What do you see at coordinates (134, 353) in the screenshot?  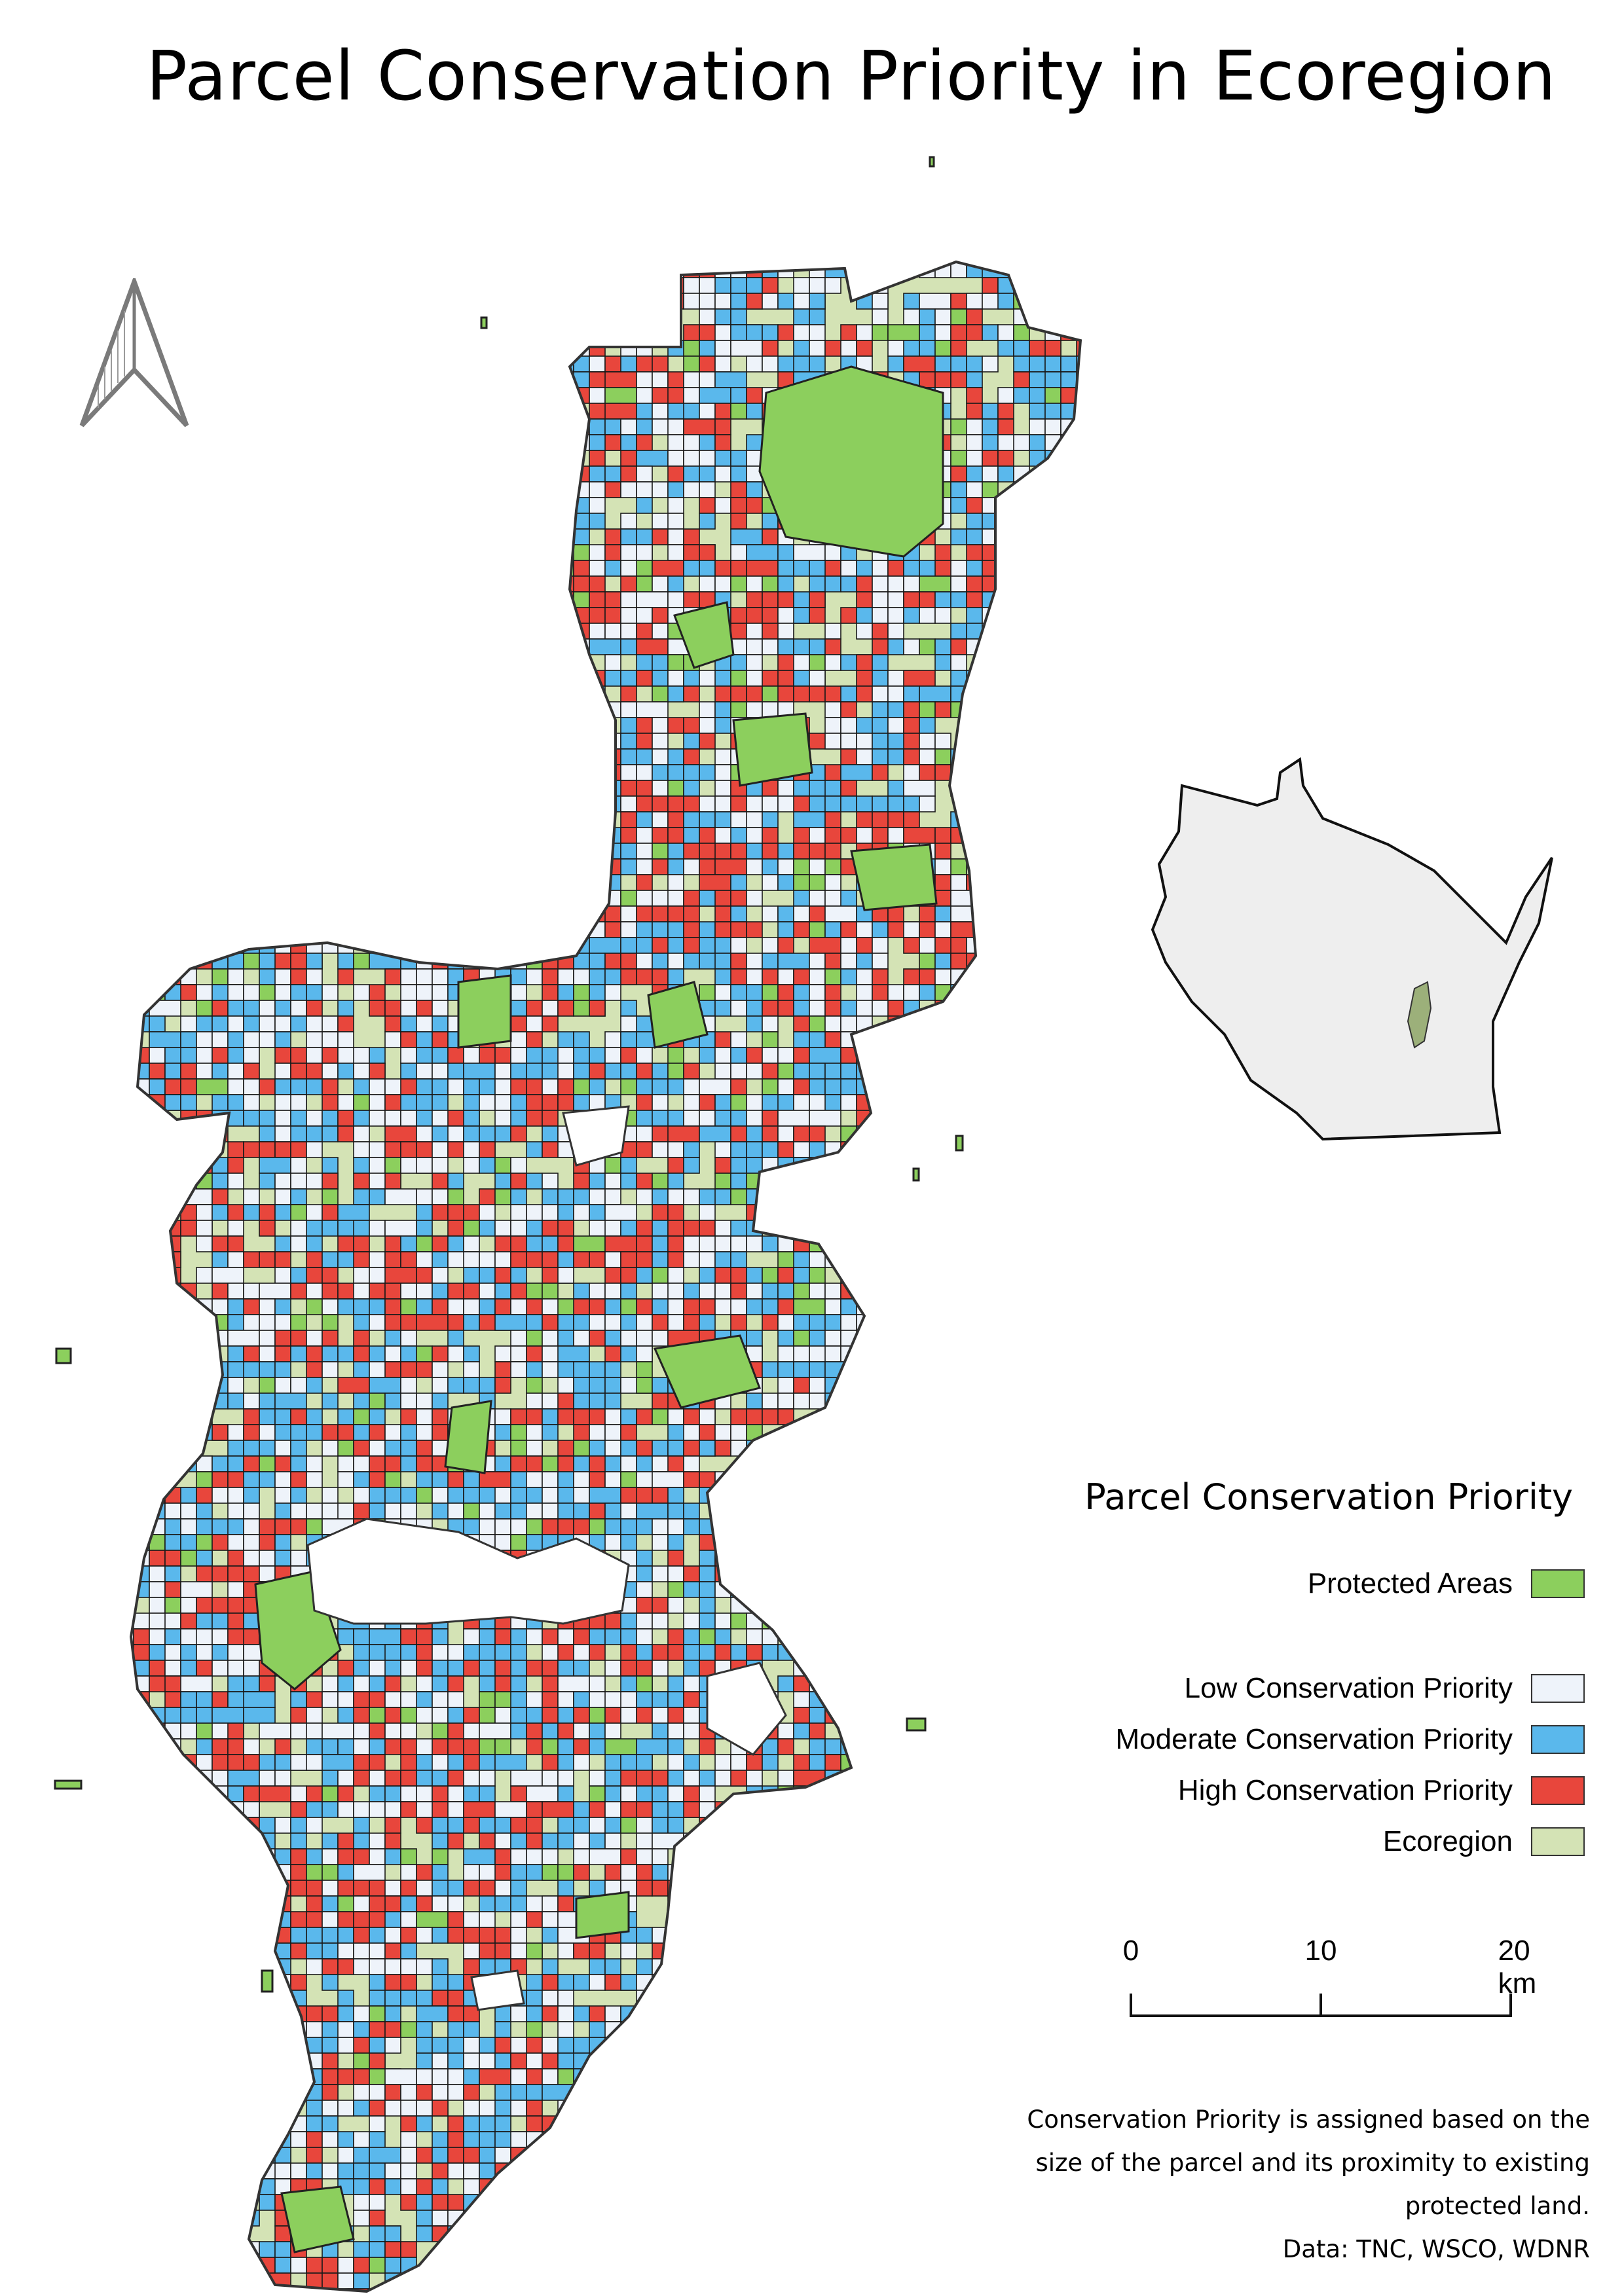 I see `north-arrow-icon` at bounding box center [134, 353].